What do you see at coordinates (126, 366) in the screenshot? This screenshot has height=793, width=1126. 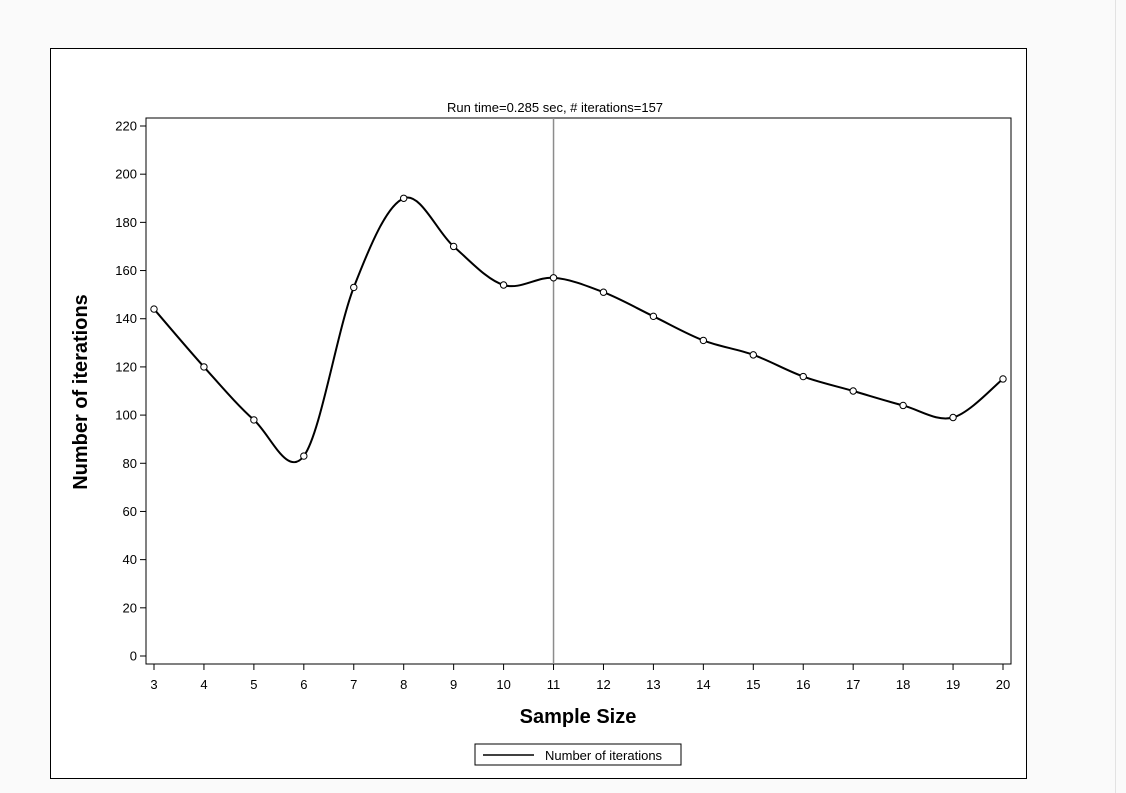 I see `y-tick-label: 120` at bounding box center [126, 366].